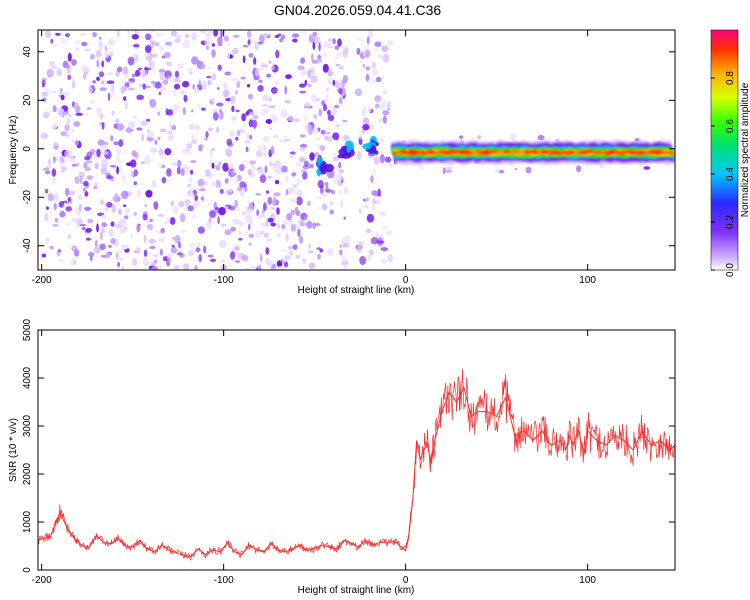 This screenshot has height=600, width=750. What do you see at coordinates (224, 280) in the screenshot?
I see `spectrogram-x-tick-label: -100` at bounding box center [224, 280].